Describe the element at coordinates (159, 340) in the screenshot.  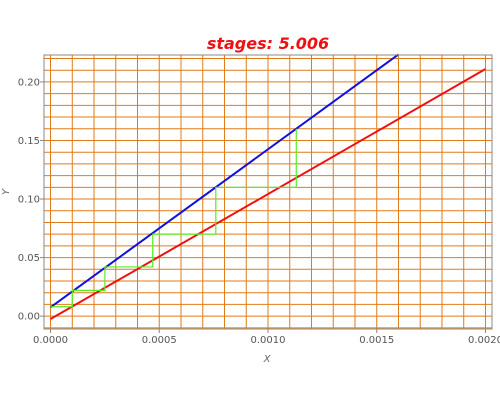
I see `x-tick-label: 0.0005` at that location.